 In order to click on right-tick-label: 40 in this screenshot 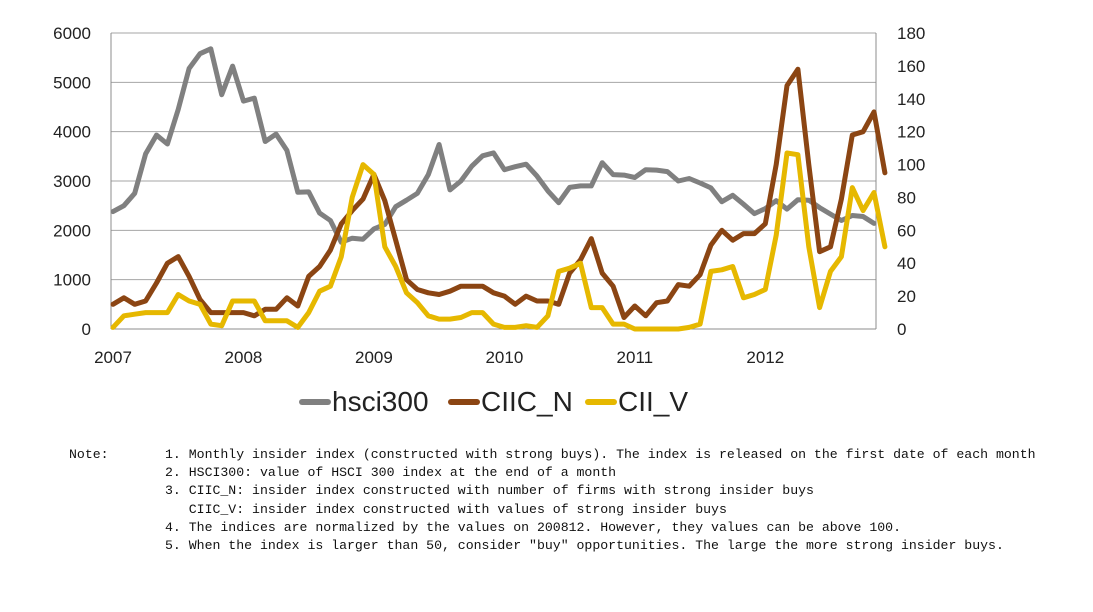, I will do `click(906, 263)`.